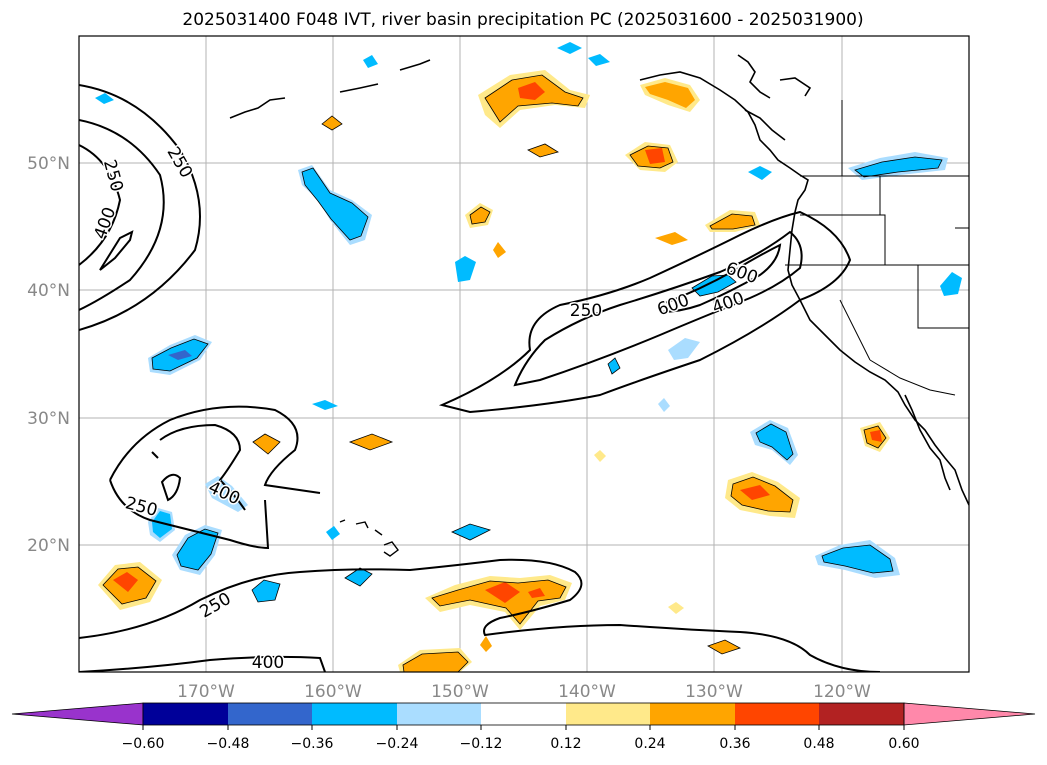 The height and width of the screenshot is (765, 1047). Describe the element at coordinates (903, 744) in the screenshot. I see `colorbar-tick-label: 0.60` at that location.